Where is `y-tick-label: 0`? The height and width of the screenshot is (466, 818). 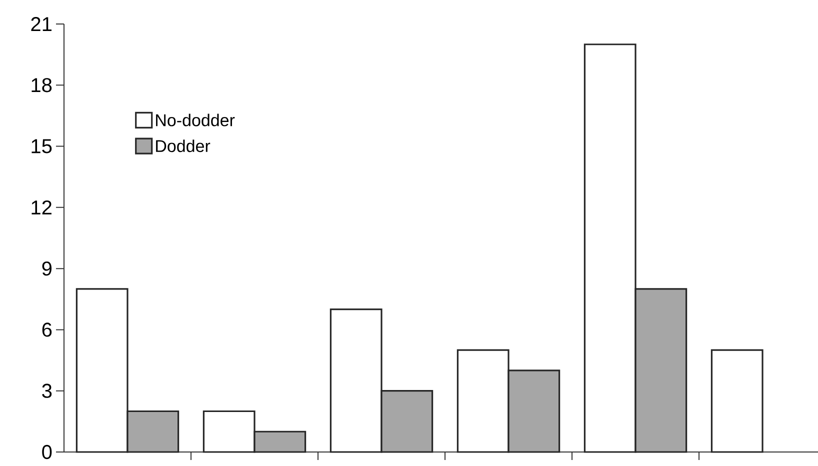
y-tick-label: 0 is located at coordinates (47, 452).